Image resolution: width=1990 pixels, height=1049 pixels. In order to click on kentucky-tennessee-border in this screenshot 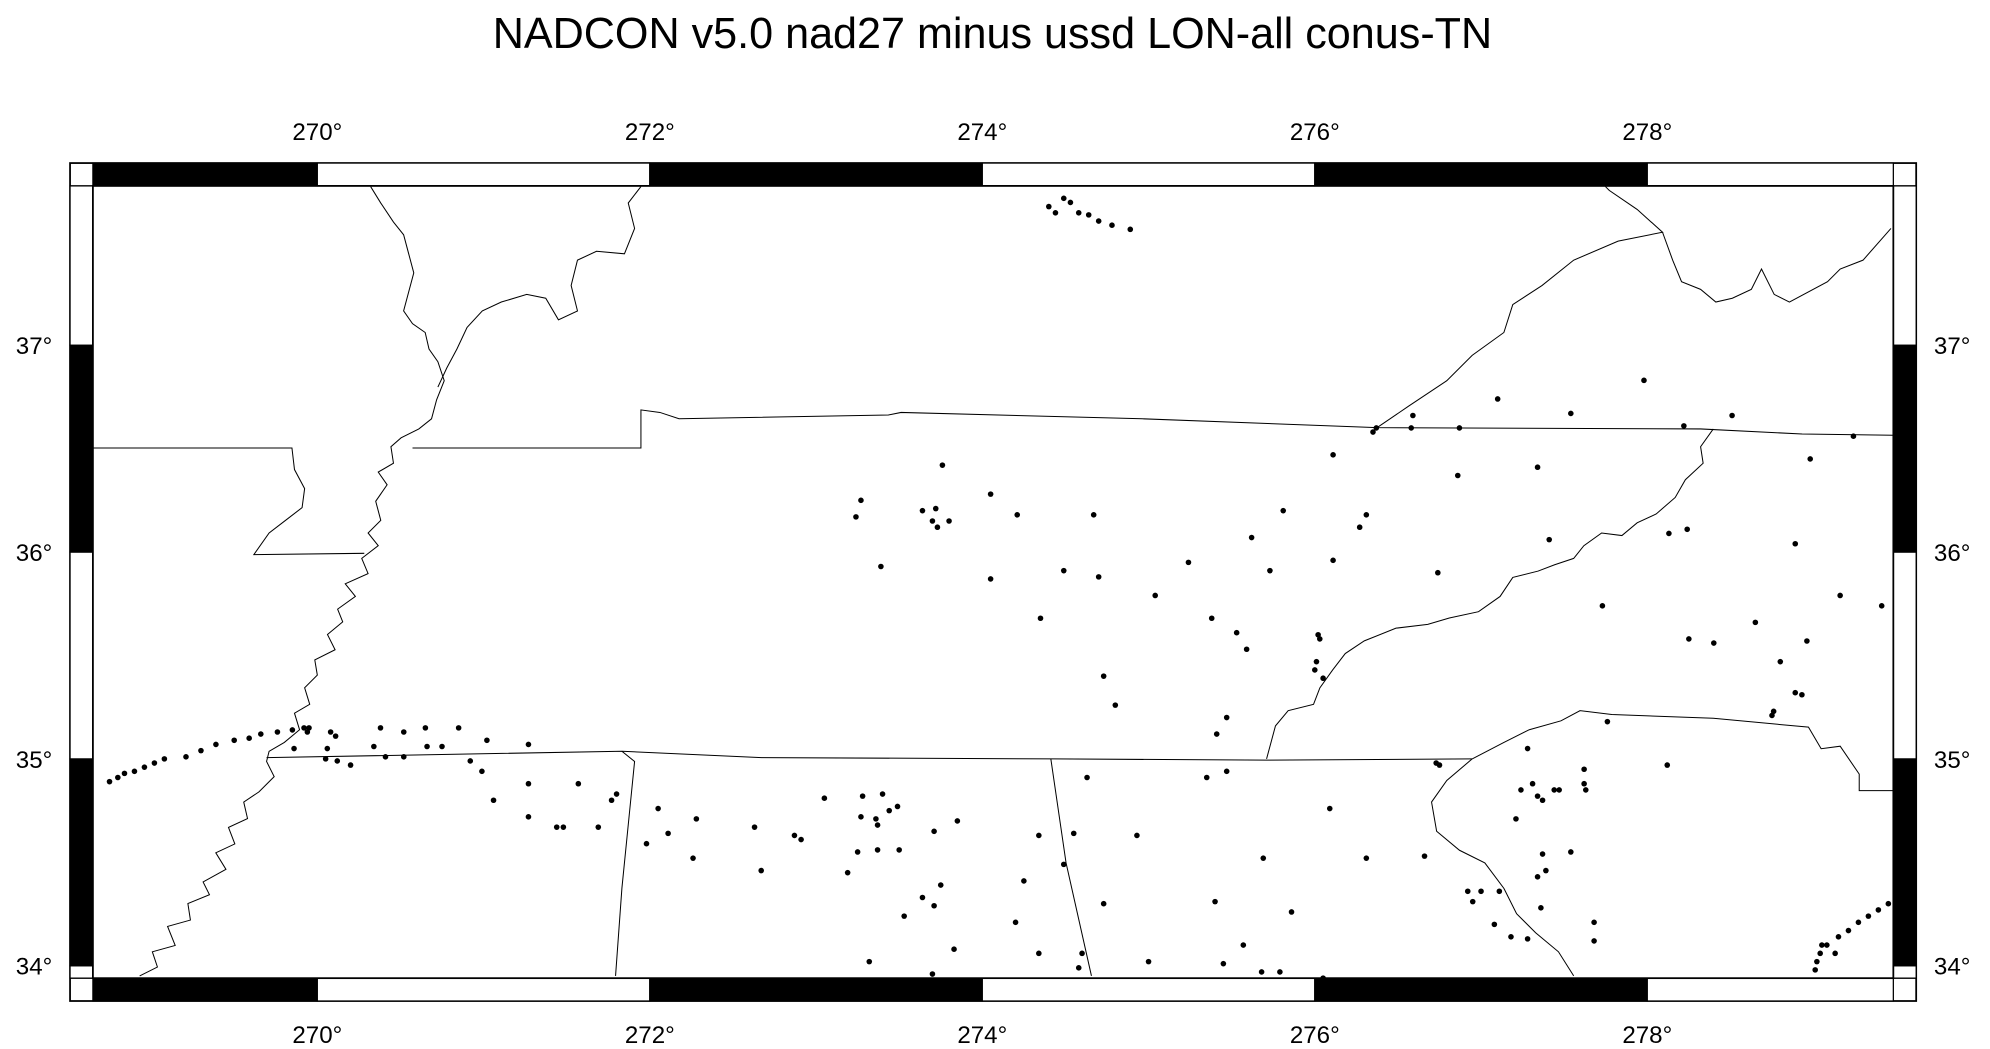, I will do `click(1153, 429)`.